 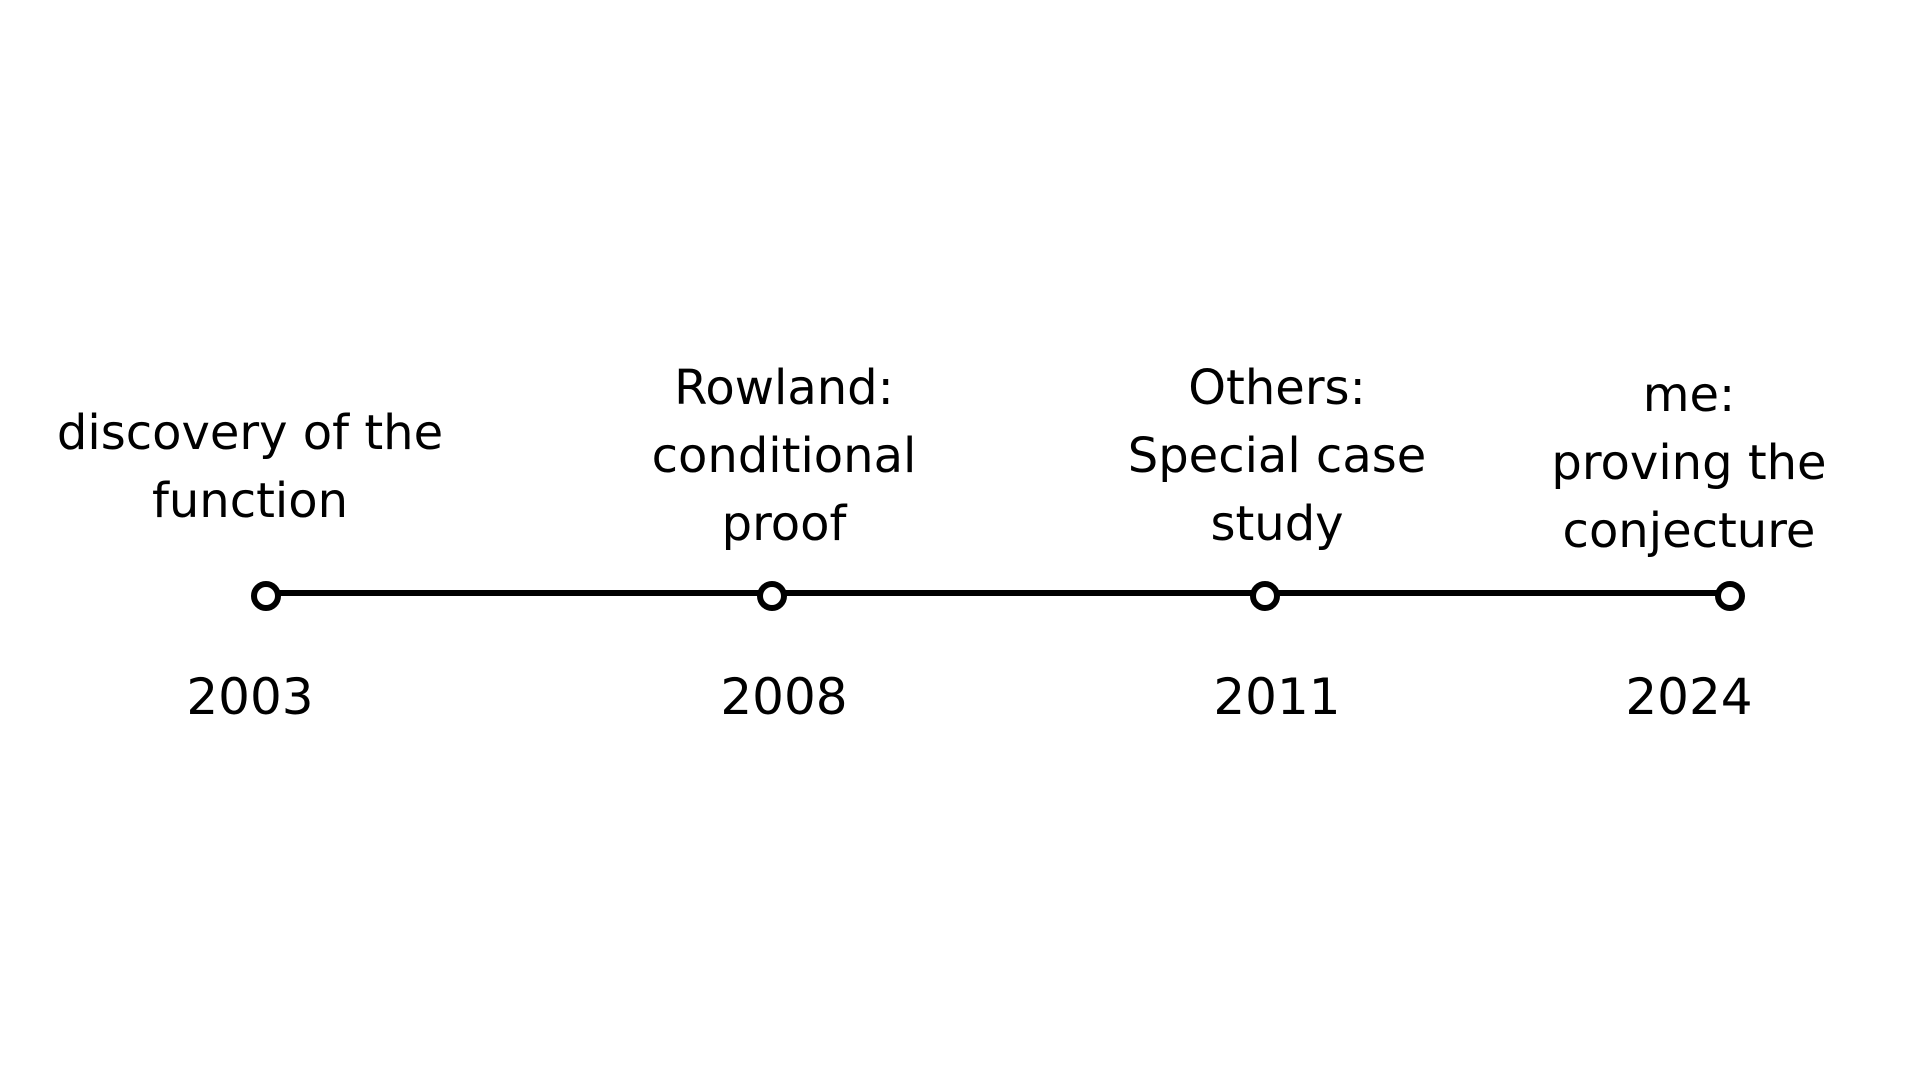 I want to click on event-label-line: Others:, so click(x=1277, y=388).